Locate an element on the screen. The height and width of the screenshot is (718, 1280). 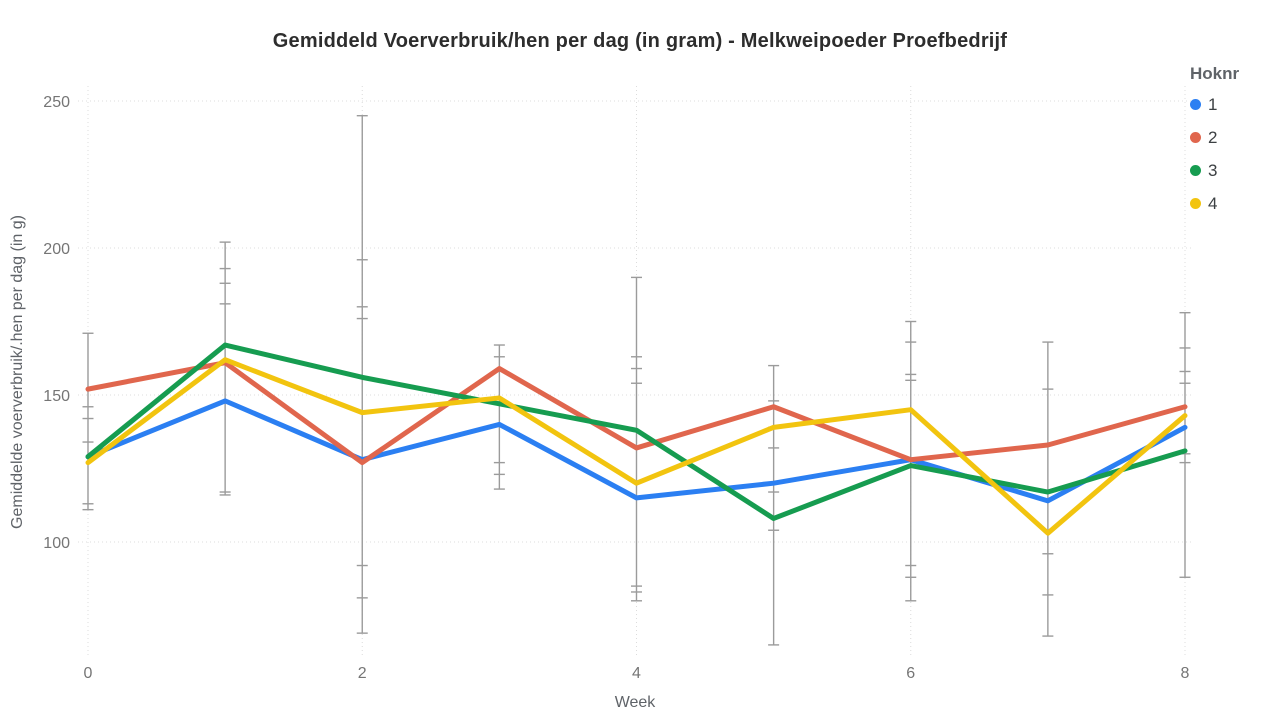
x-tick-label-6: 6 is located at coordinates (910, 673).